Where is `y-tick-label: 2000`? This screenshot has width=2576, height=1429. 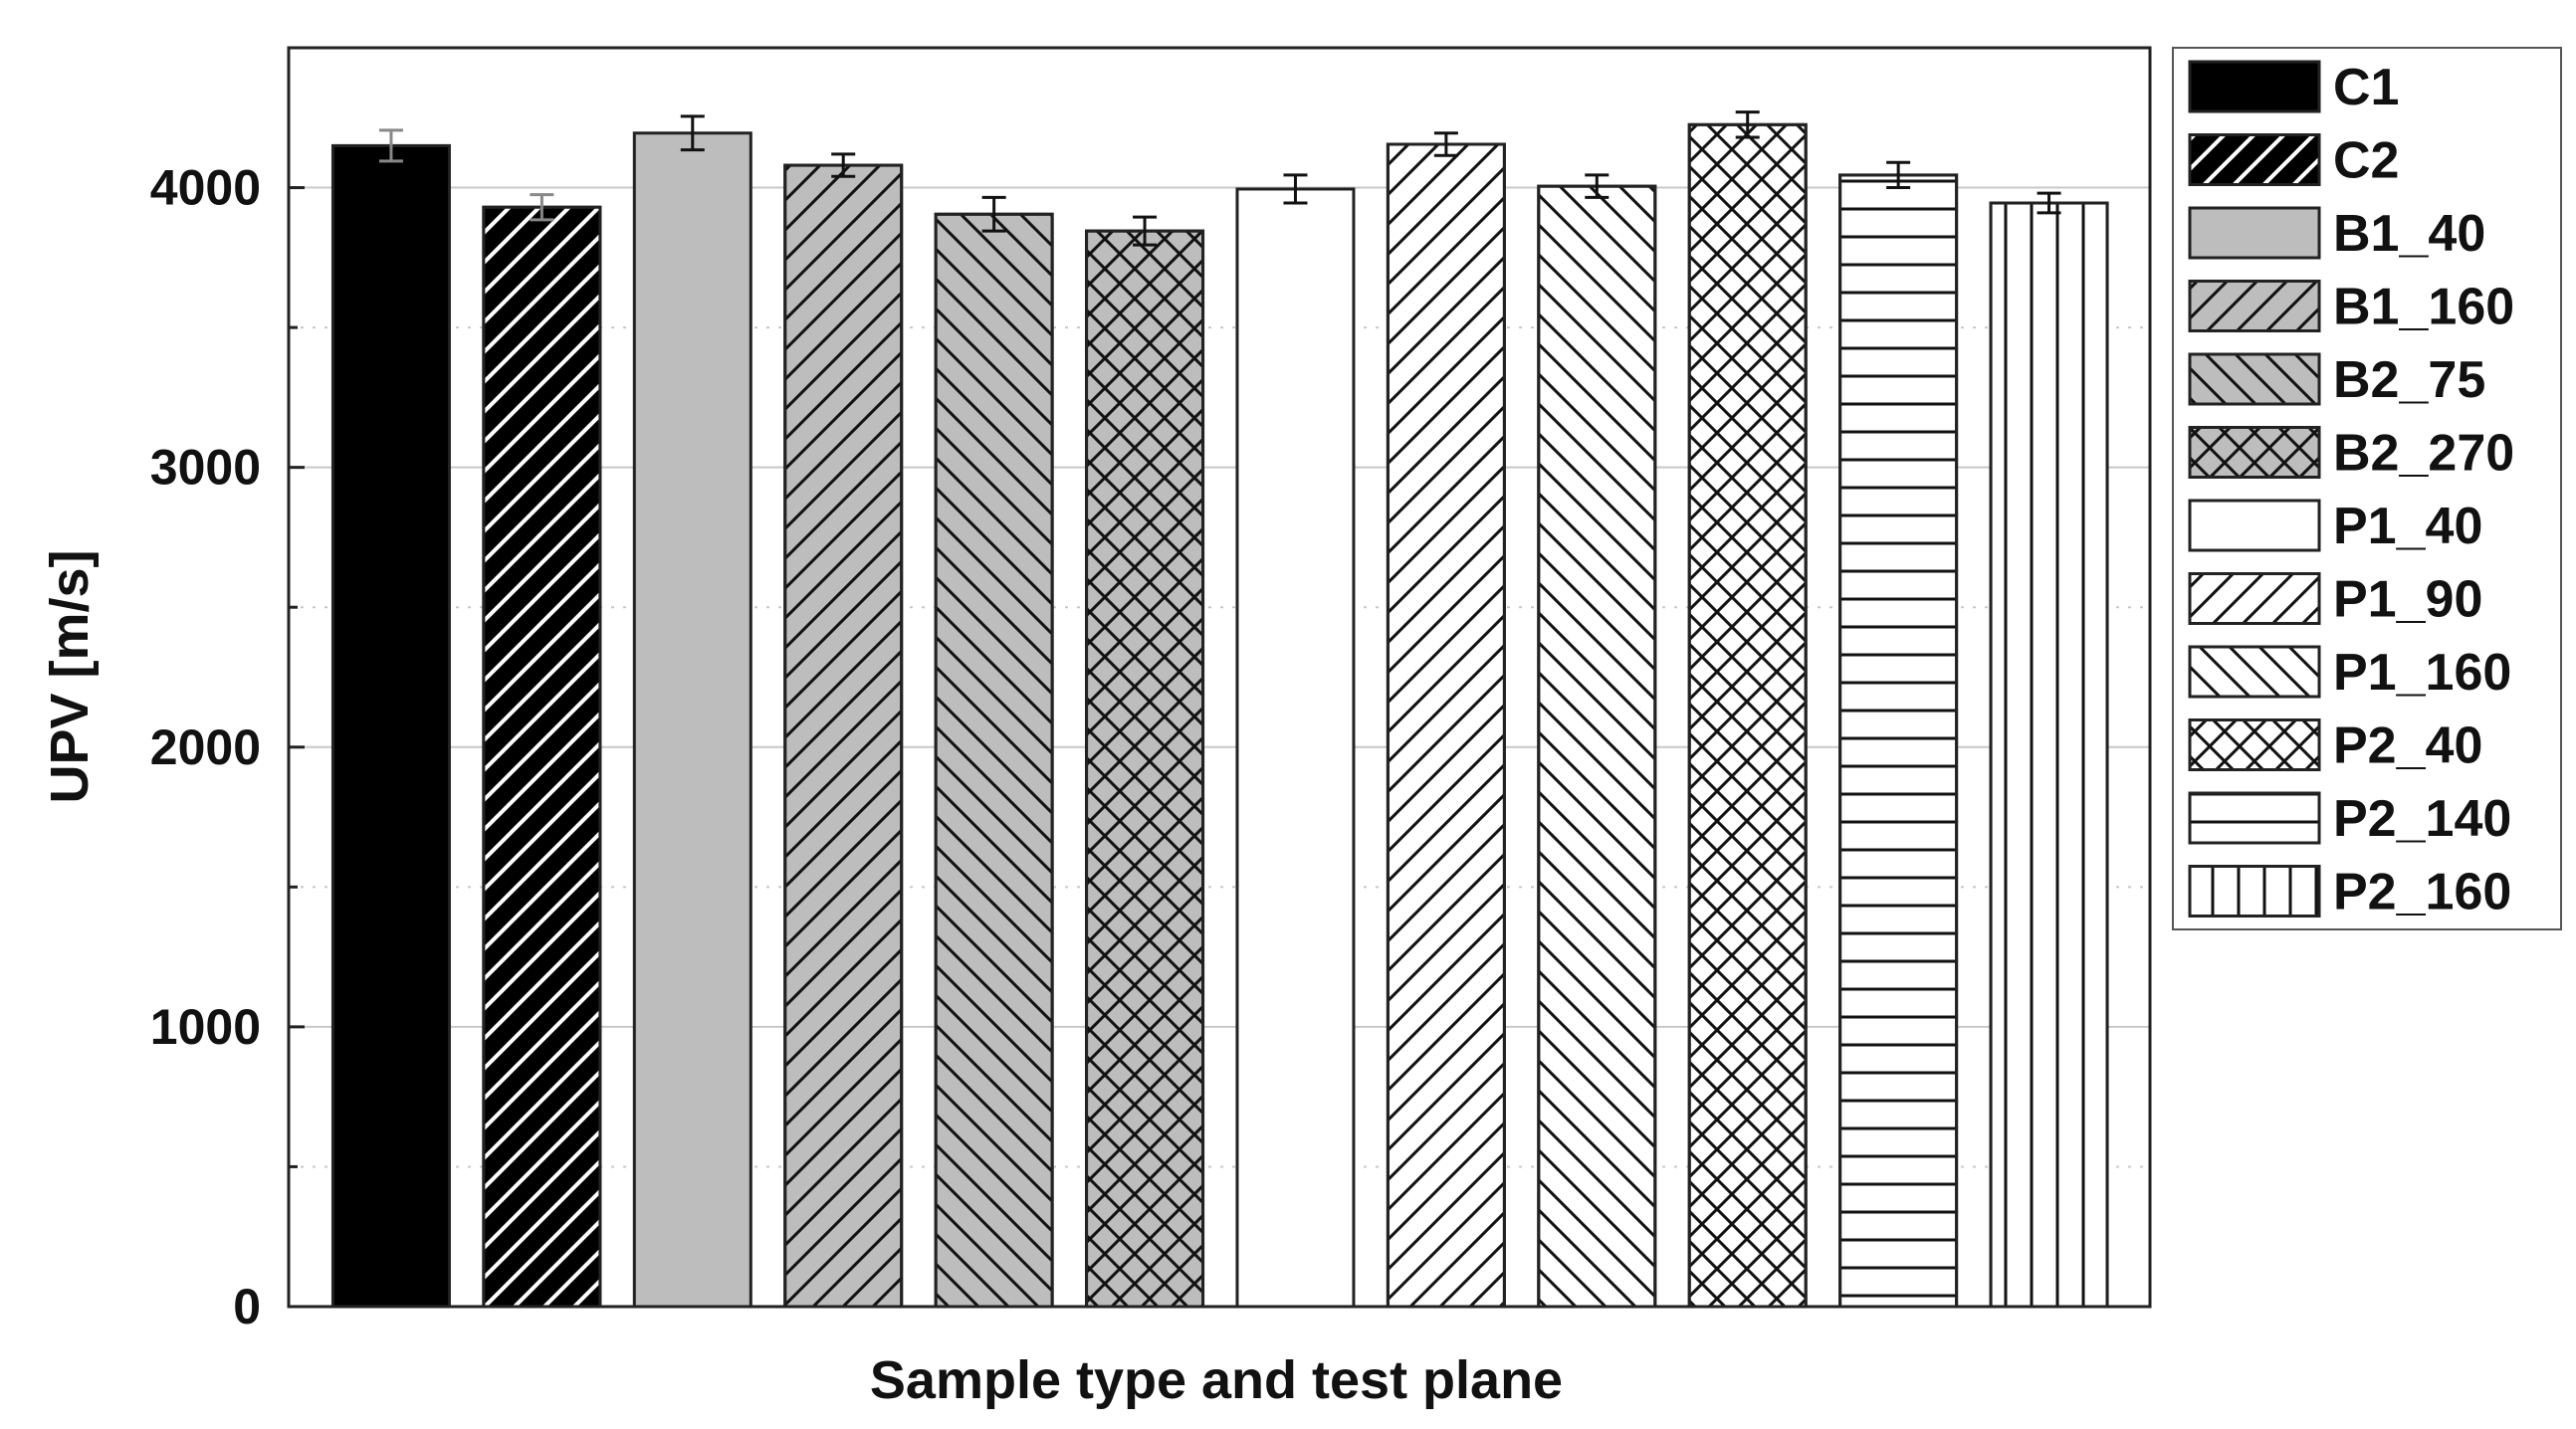
y-tick-label: 2000 is located at coordinates (205, 747).